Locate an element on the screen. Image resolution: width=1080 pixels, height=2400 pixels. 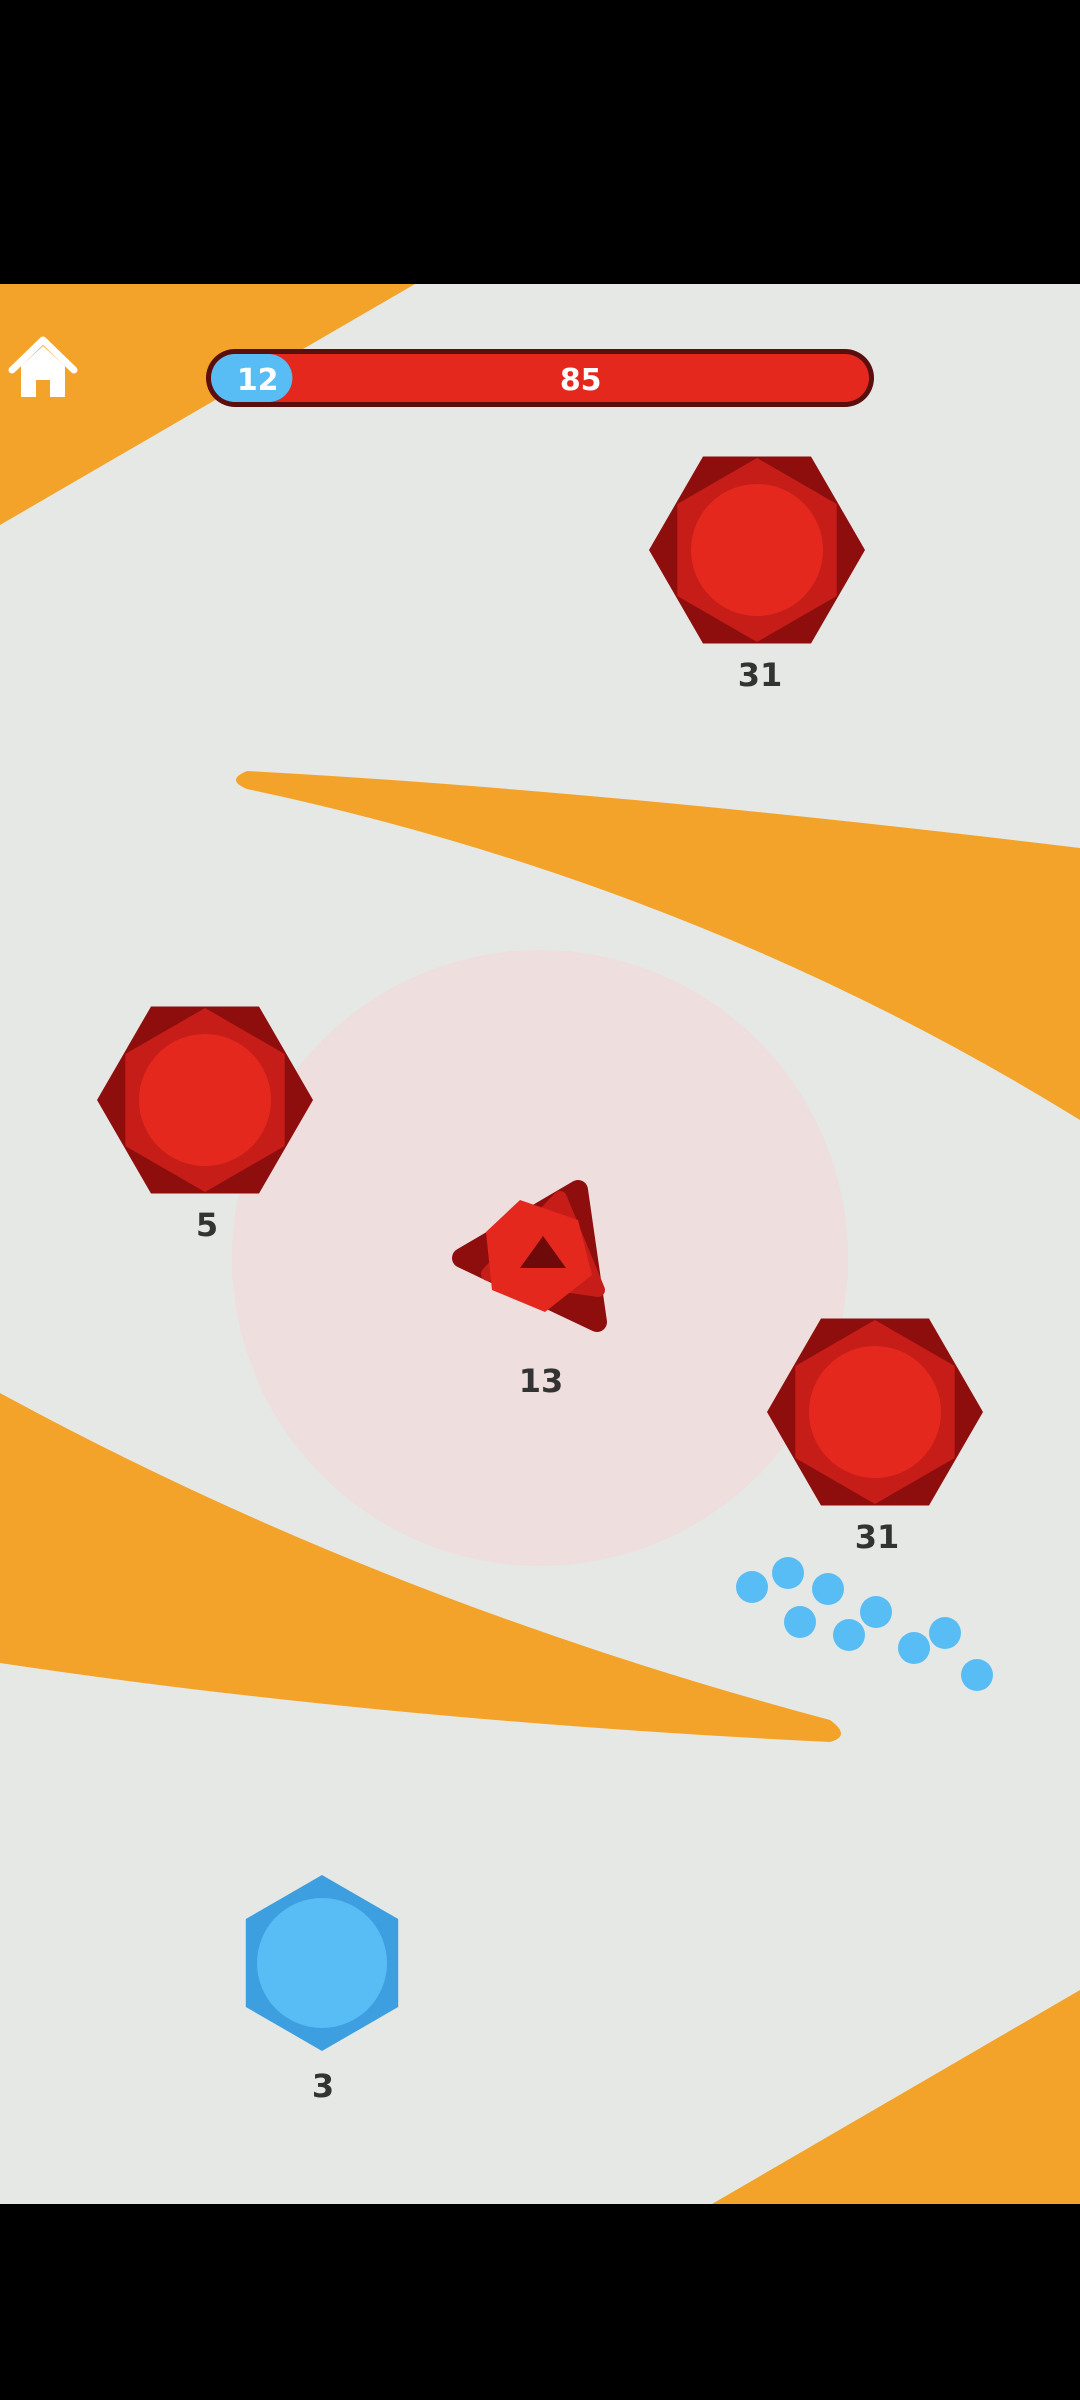
blue-base-core is located at coordinates (322, 1963).